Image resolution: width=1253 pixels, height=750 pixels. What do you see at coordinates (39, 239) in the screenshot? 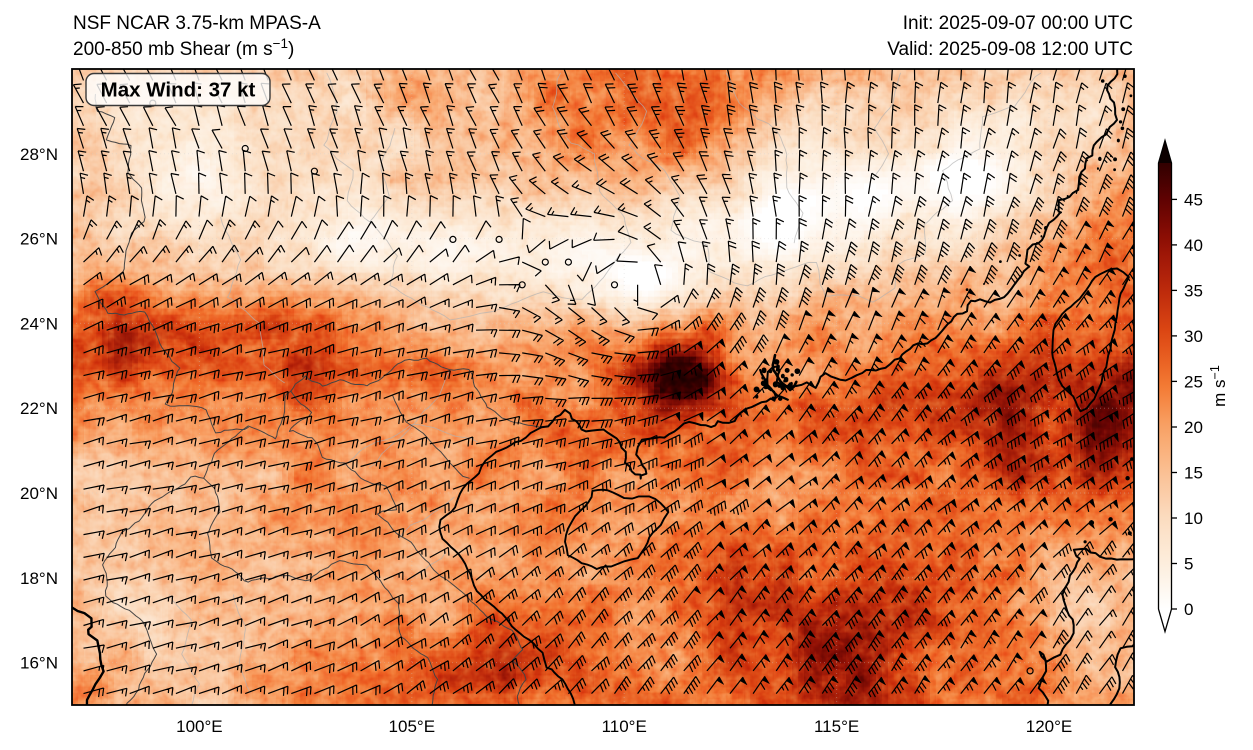
I see `svg-text: 26°N` at bounding box center [39, 239].